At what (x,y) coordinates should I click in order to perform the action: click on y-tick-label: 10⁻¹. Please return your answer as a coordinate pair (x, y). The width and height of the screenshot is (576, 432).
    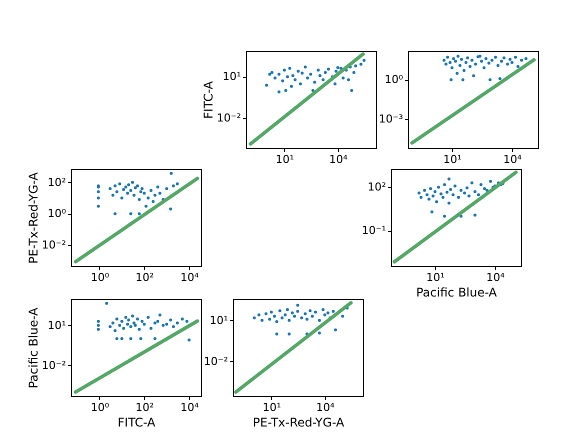
    Looking at the image, I should click on (374, 231).